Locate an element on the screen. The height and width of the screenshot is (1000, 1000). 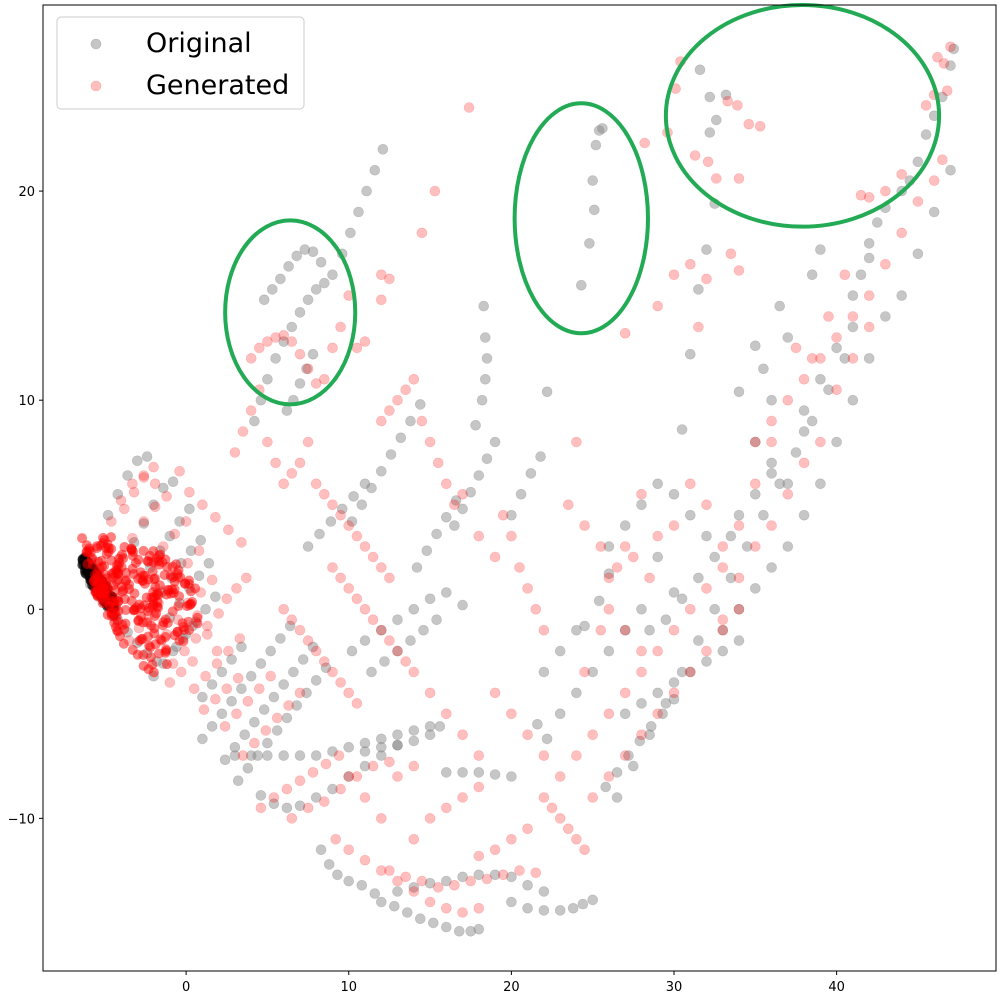
legend-label-generated: Generated is located at coordinates (217, 85).